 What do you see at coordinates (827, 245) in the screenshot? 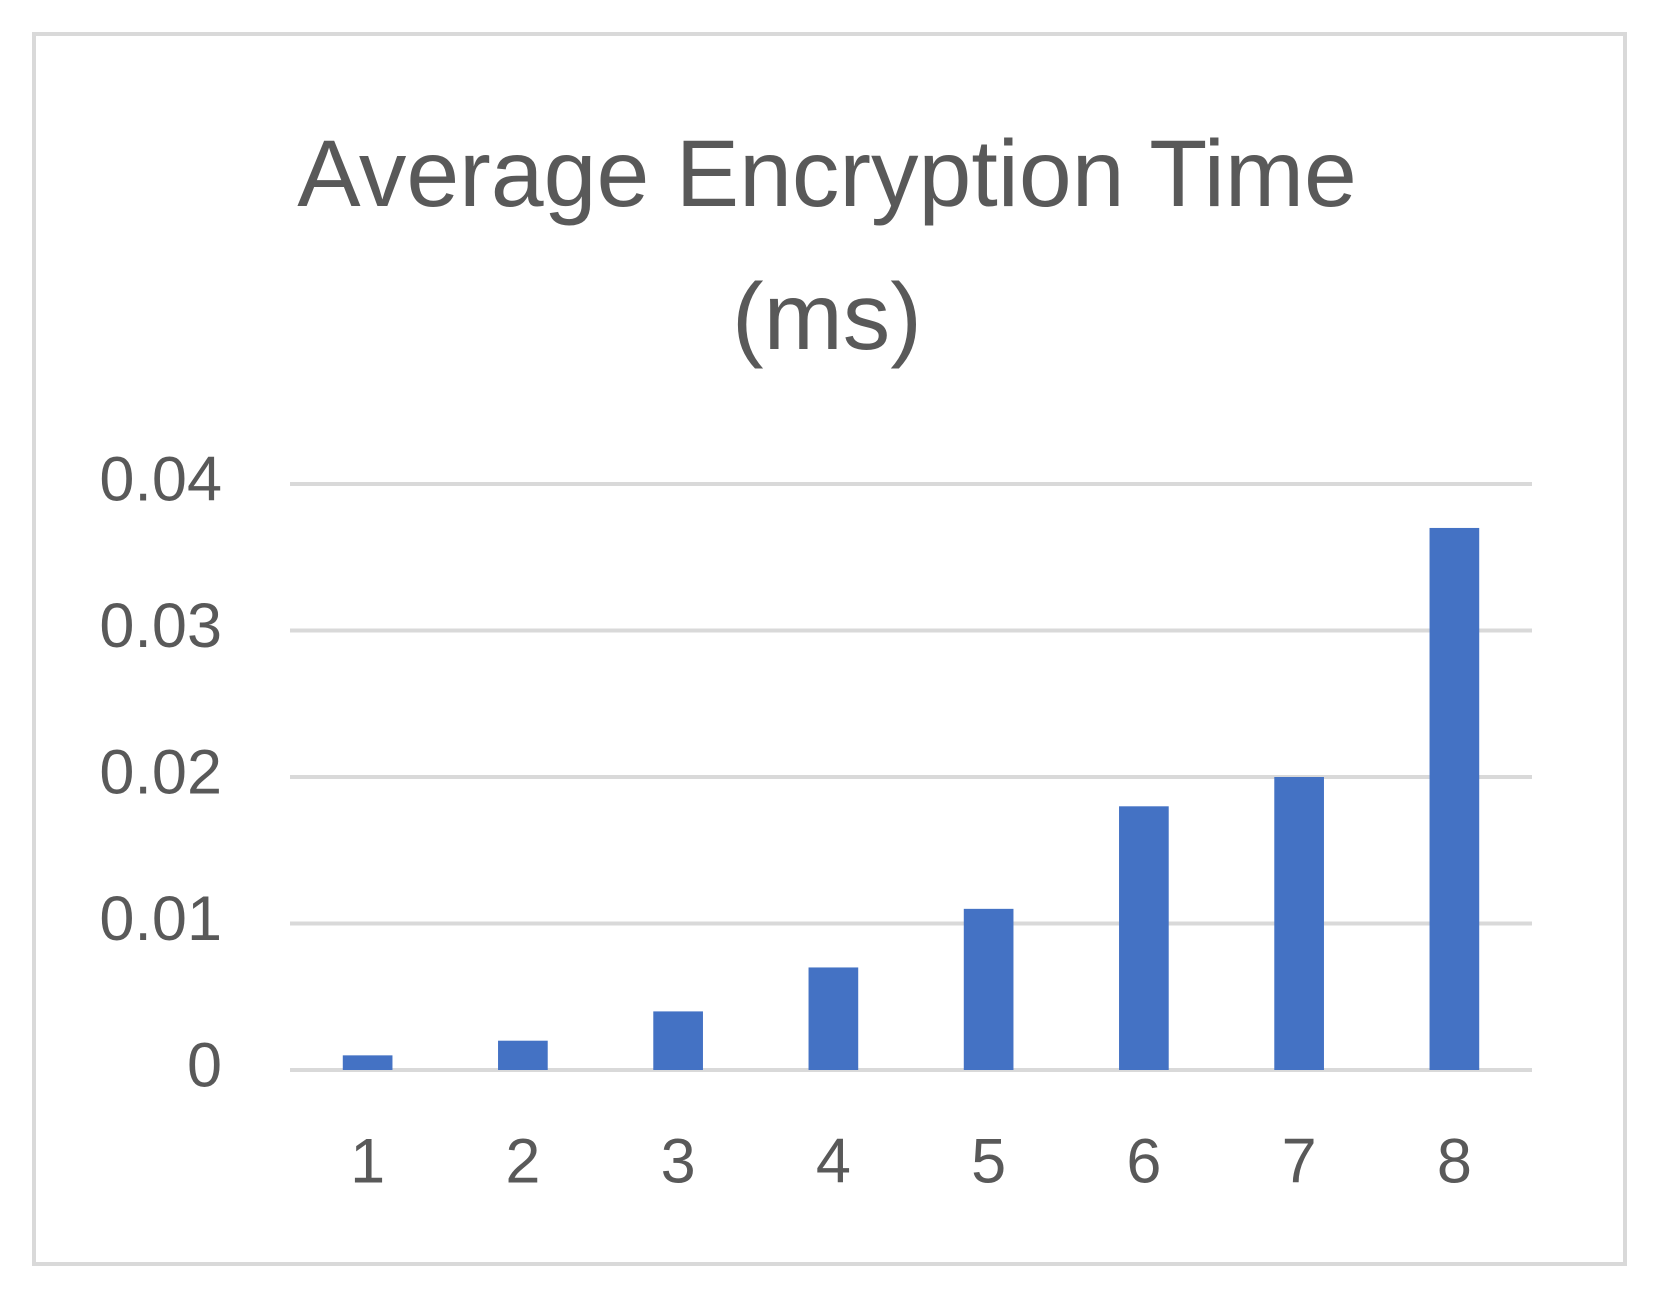
I see `chart-title: Average Encryption Time (ms)` at bounding box center [827, 245].